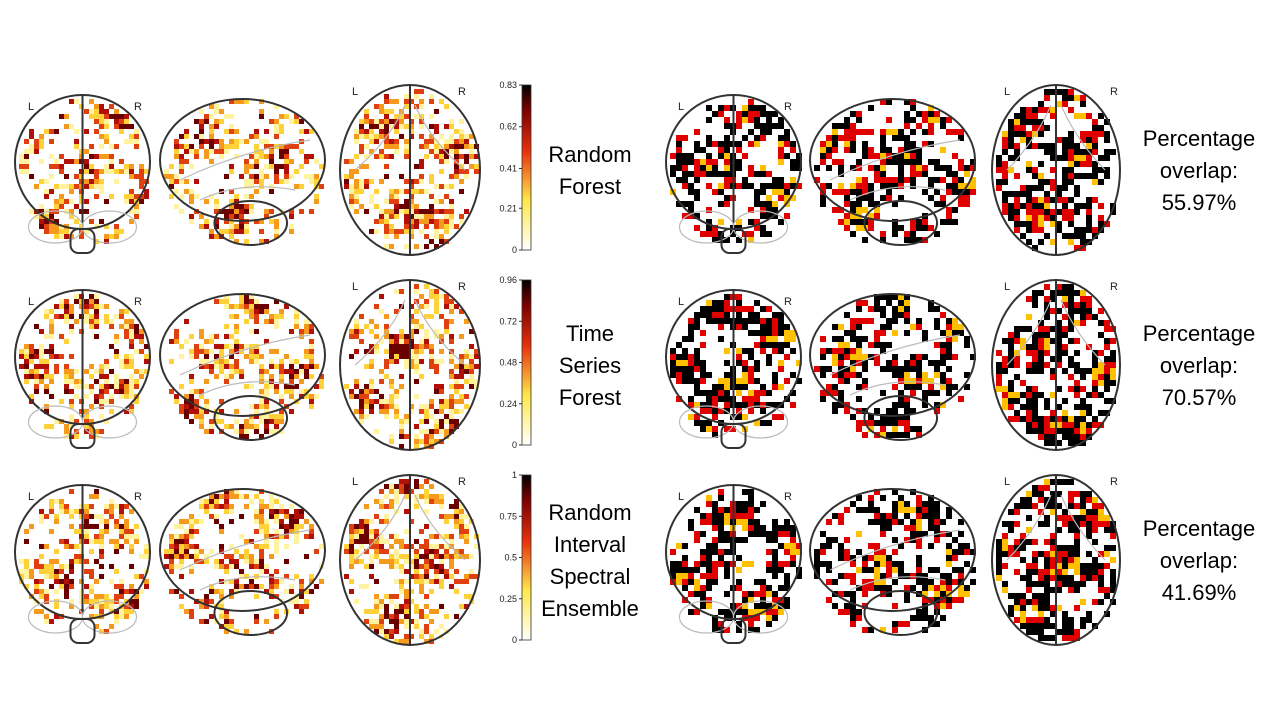  I want to click on sulcus, so click(895, 160).